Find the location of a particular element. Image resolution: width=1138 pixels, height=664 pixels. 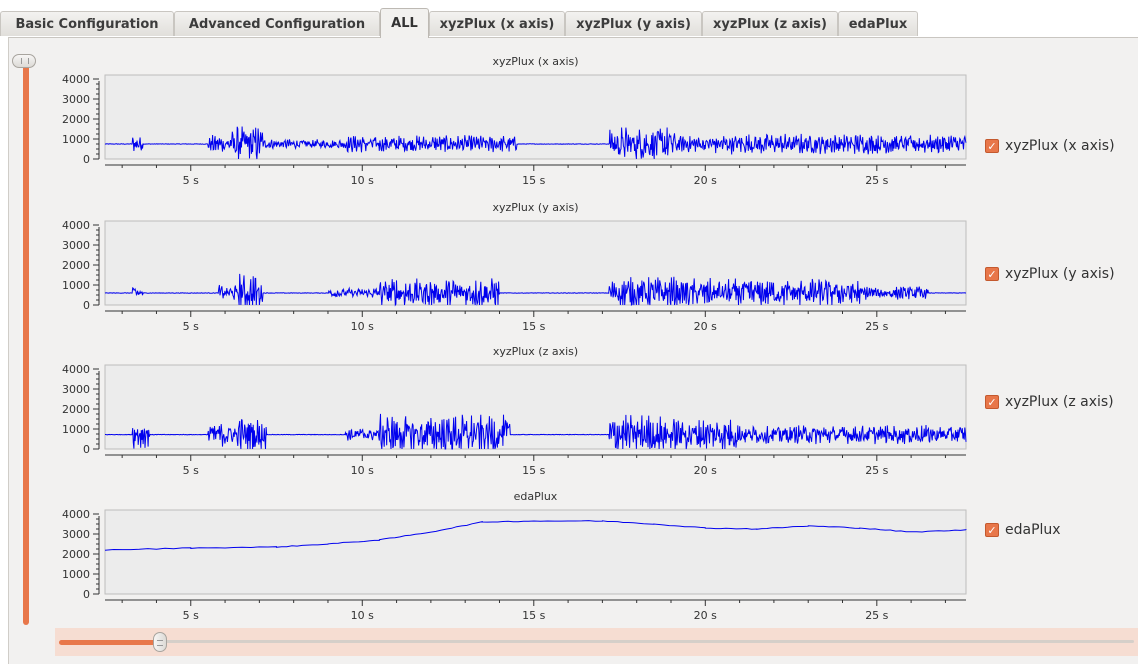

plot-title: xyzPlux (z axis) is located at coordinates (535, 351).